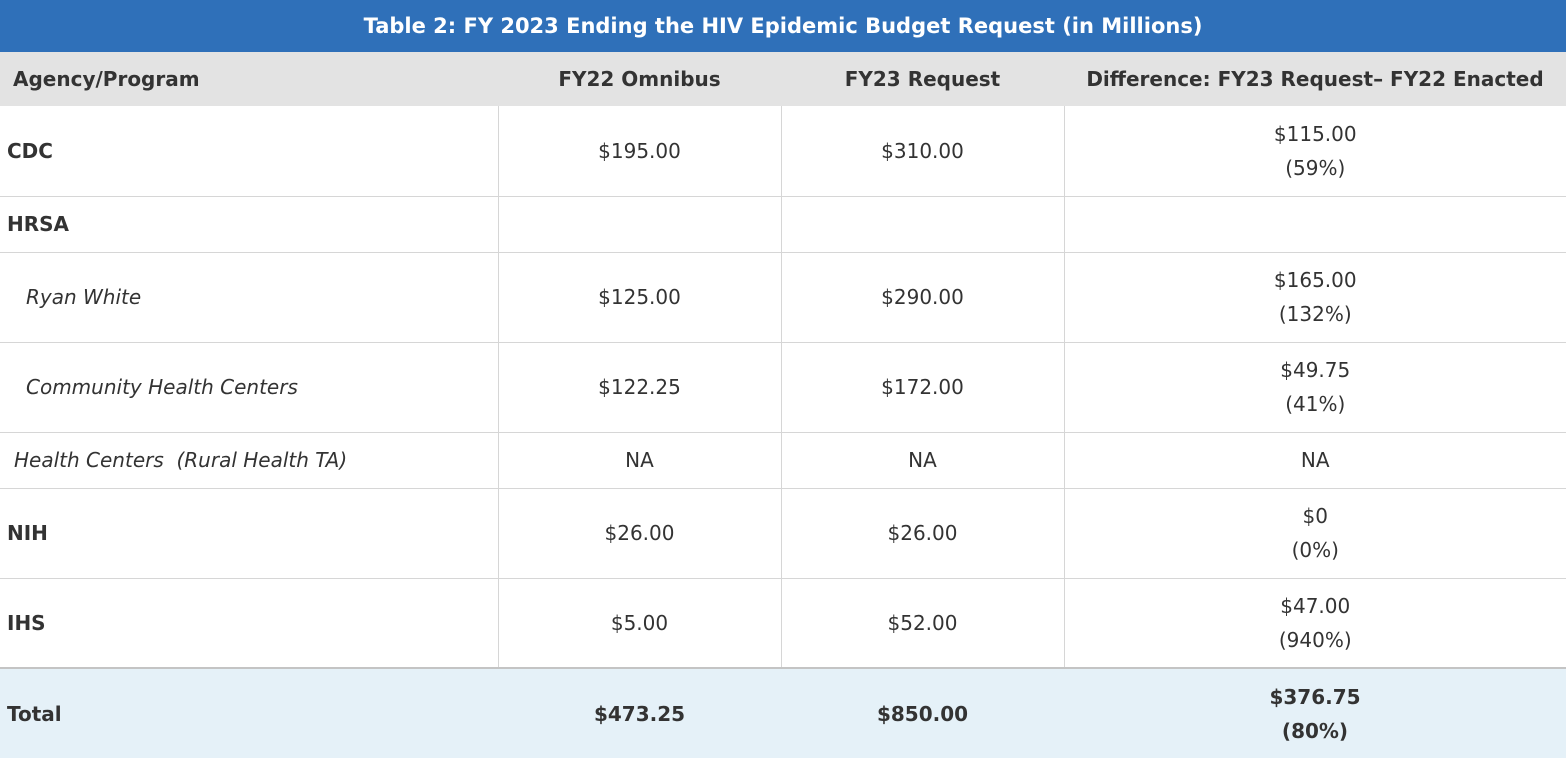 The height and width of the screenshot is (760, 1566). I want to click on fy23-cell: $310.00, so click(922, 151).